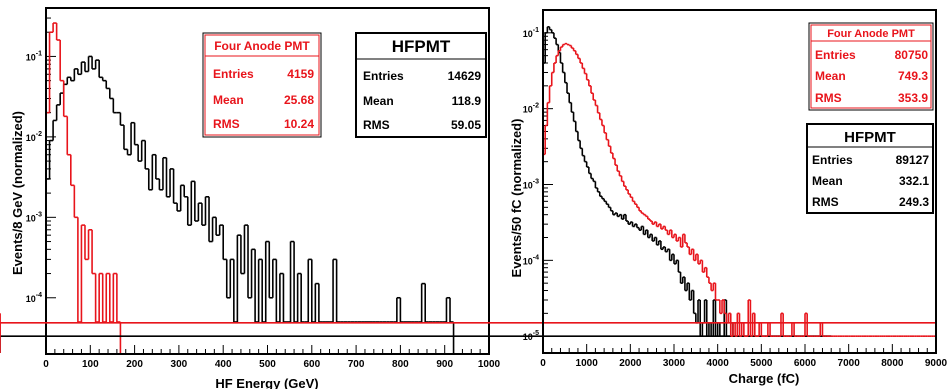 This screenshot has height=389, width=949. I want to click on x-tick-label: 7000, so click(849, 363).